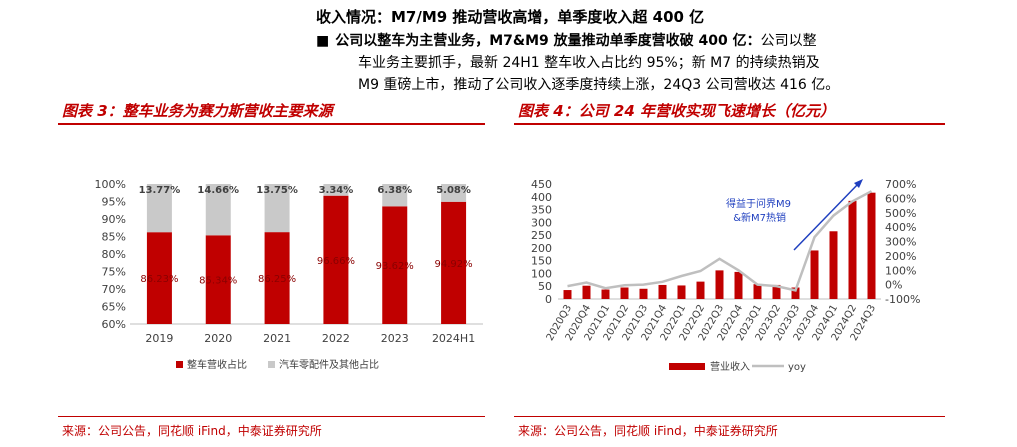  Describe the element at coordinates (648, 431) in the screenshot. I see `right-source-note: 来源：公司公告，同花顺 iFind，中泰证券研究所` at that location.